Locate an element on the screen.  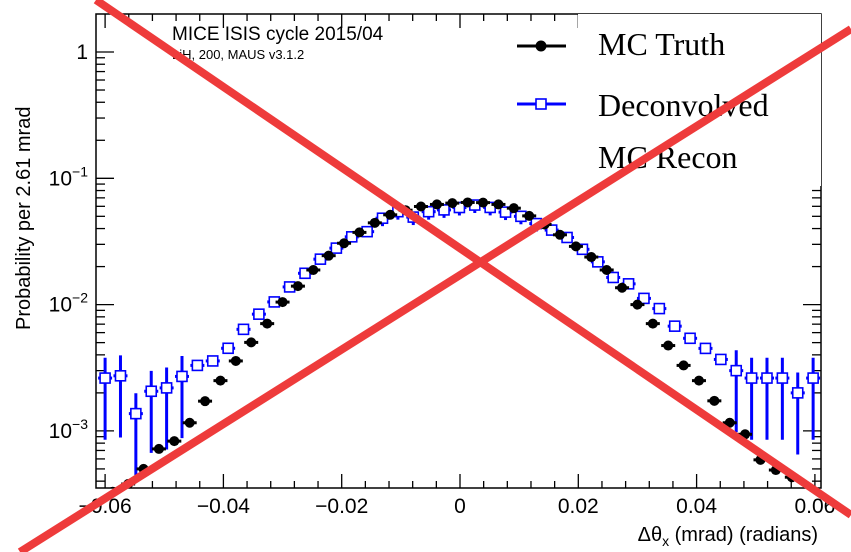
y-tick-label: 10⁻² is located at coordinates (69, 303).